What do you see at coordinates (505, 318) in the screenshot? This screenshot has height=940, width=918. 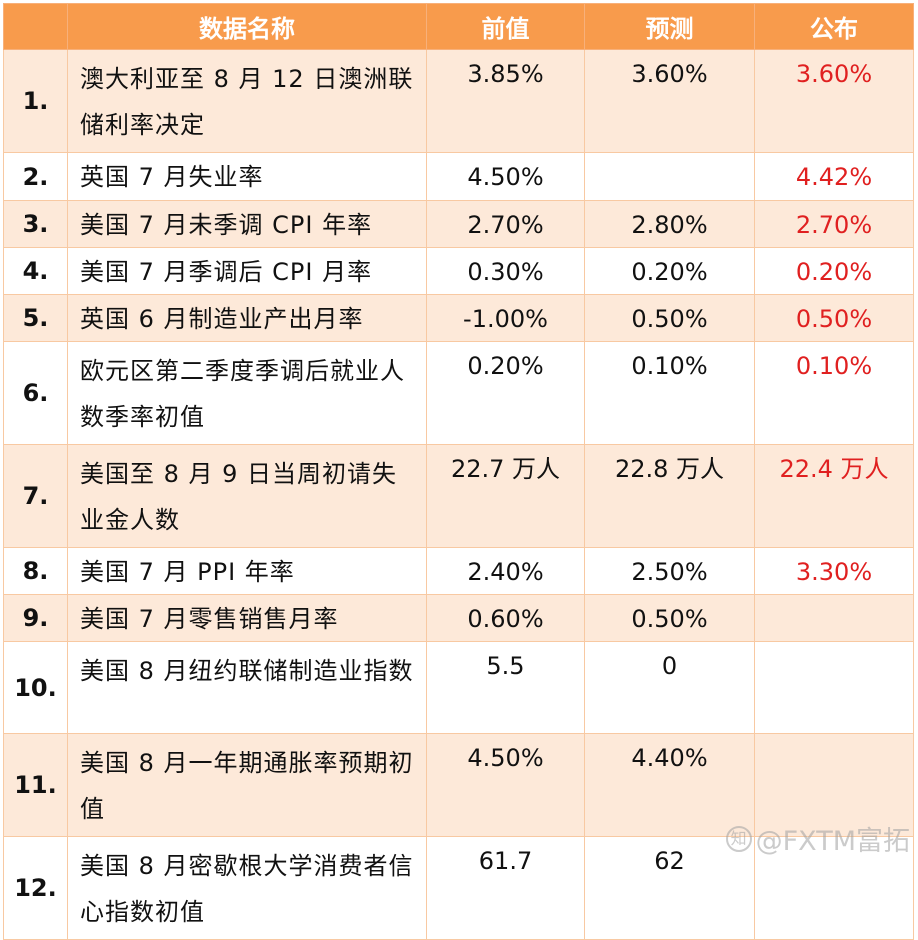 I see `row-prev: -1.00%` at bounding box center [505, 318].